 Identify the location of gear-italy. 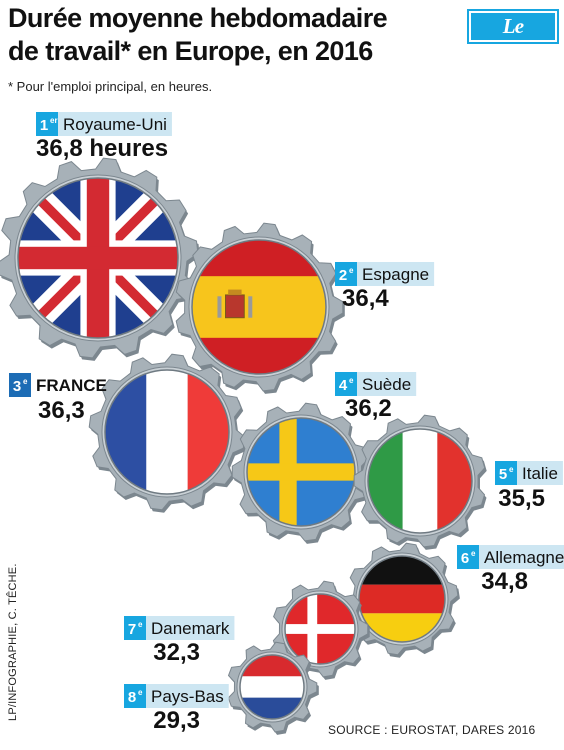
(420, 482).